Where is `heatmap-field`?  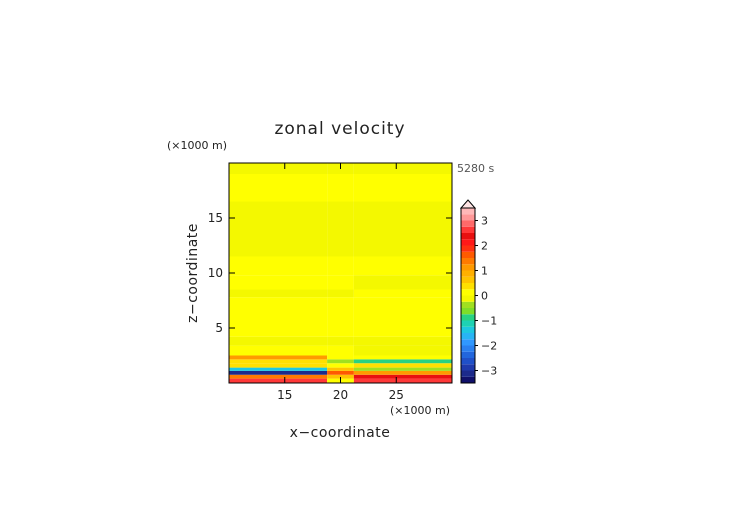
heatmap-field is located at coordinates (340, 273).